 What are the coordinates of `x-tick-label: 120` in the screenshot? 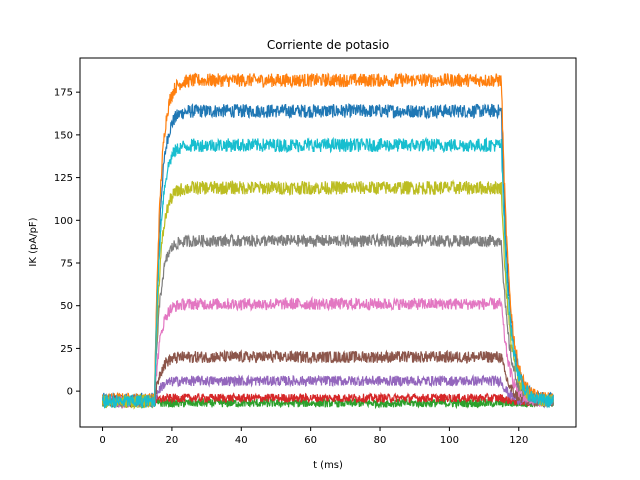 It's located at (518, 440).